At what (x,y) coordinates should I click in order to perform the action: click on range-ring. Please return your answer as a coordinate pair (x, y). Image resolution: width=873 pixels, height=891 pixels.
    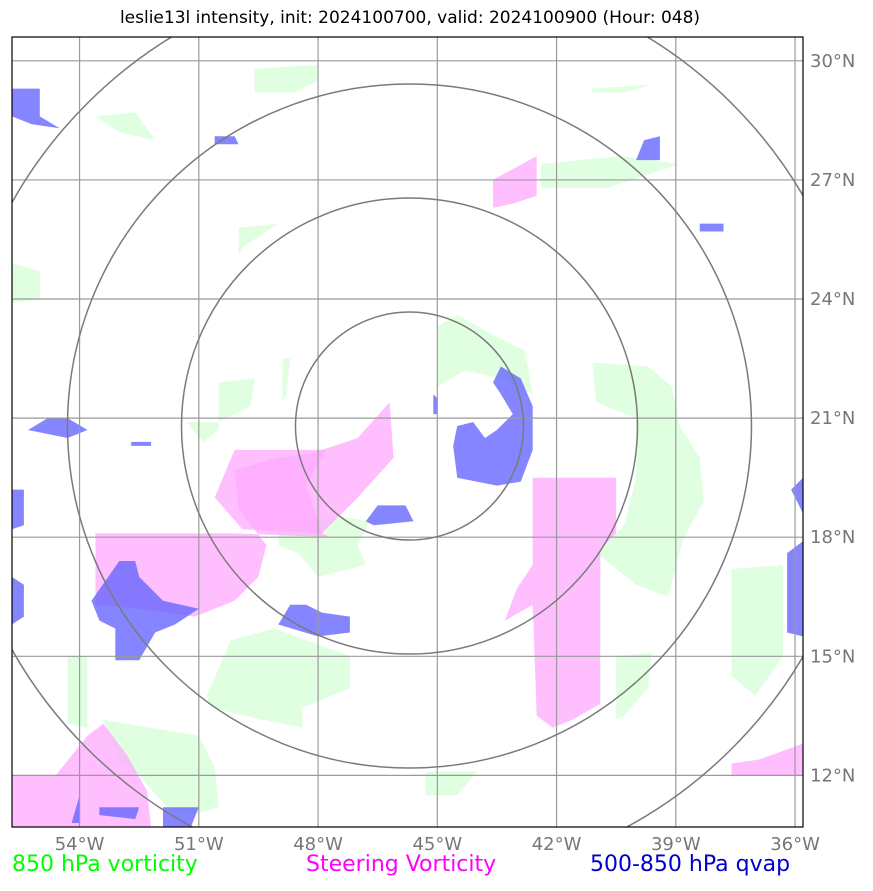
    Looking at the image, I should click on (409, 426).